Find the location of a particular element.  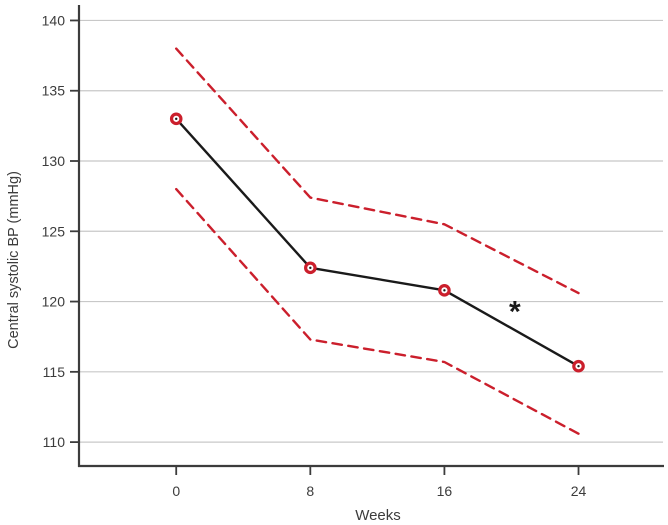

y-tick-label: 130 is located at coordinates (54, 161).